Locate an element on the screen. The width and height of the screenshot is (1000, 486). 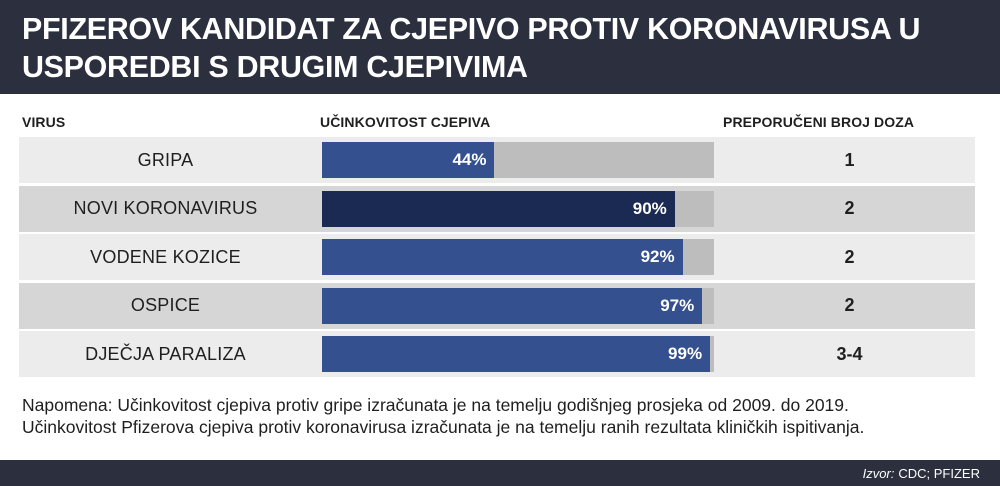
source-label: Izvor: is located at coordinates (878, 473).